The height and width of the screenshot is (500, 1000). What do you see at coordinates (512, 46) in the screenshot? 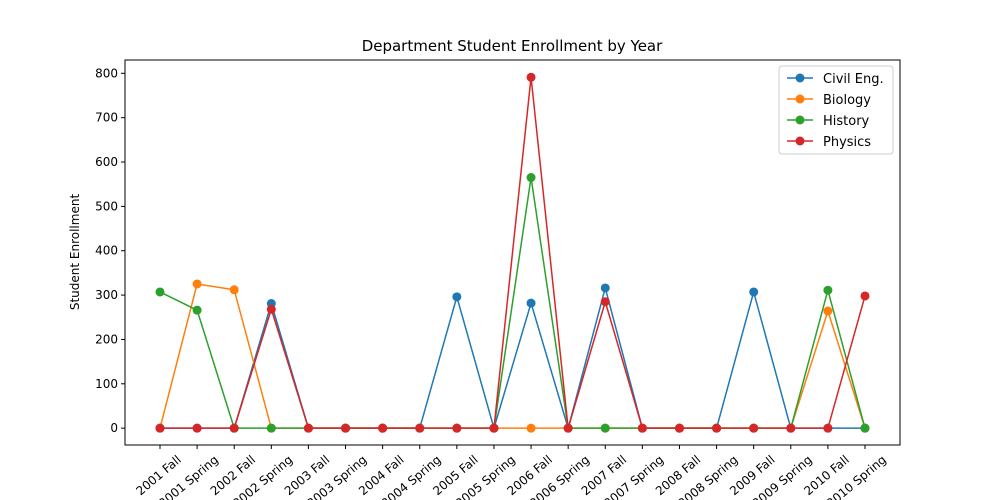
I see `chart-title: Department Student Enrollment by Year` at bounding box center [512, 46].